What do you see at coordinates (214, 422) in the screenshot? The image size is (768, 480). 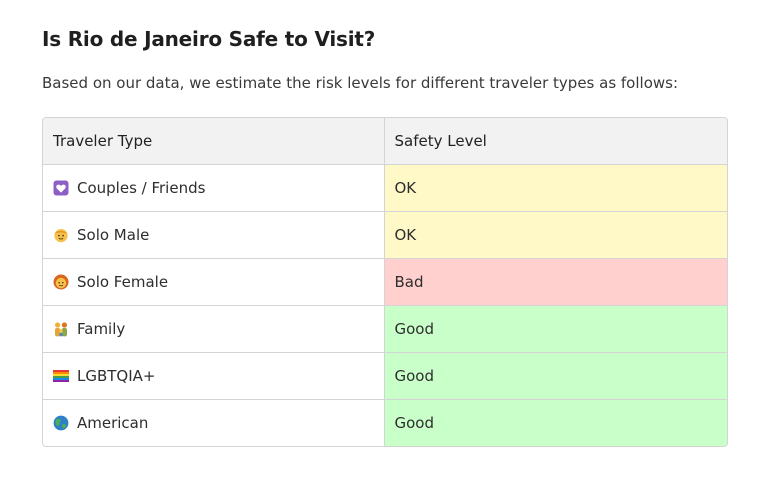 I see `traveler-cell: American` at bounding box center [214, 422].